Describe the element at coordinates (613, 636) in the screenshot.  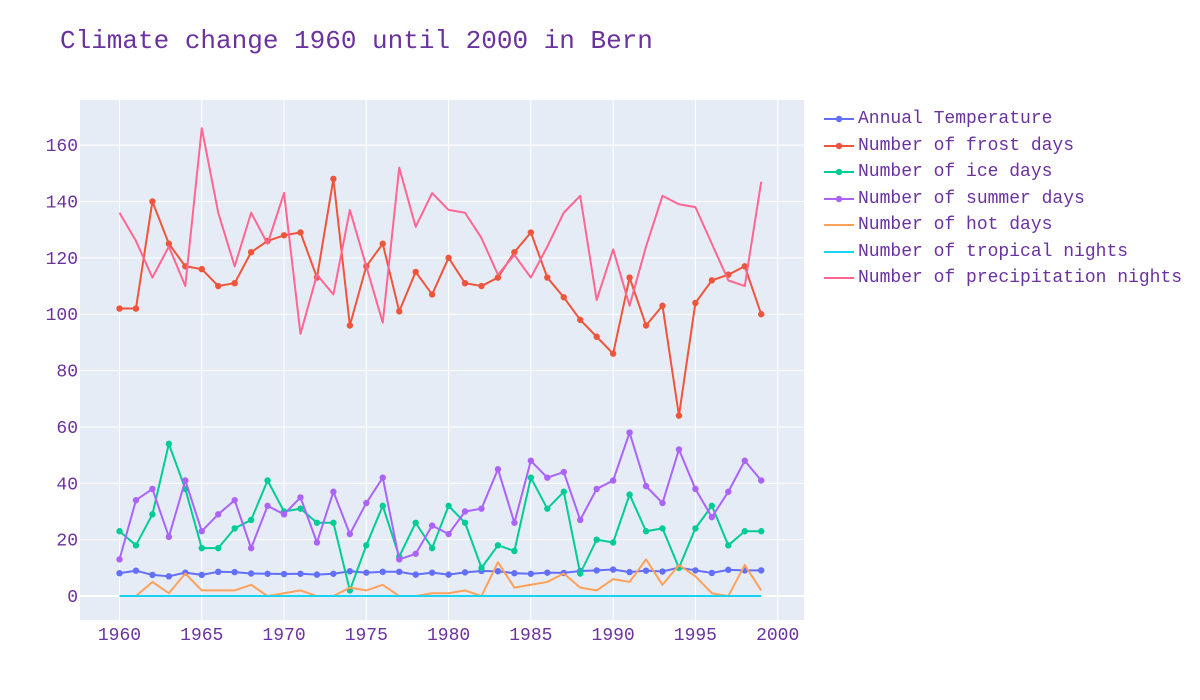
I see `x-tick-label: 1990` at that location.